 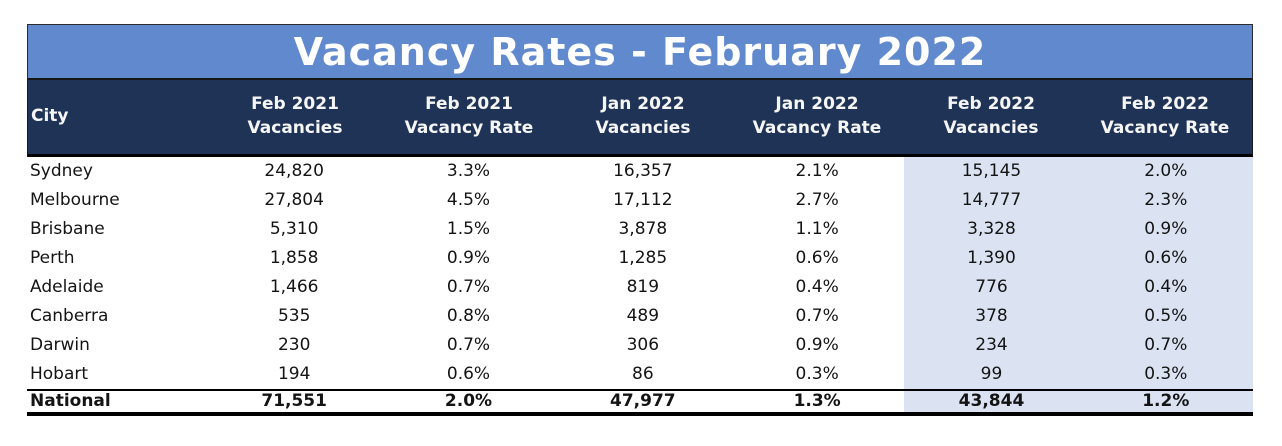 What do you see at coordinates (468, 229) in the screenshot?
I see `value-cell: 1.5%` at bounding box center [468, 229].